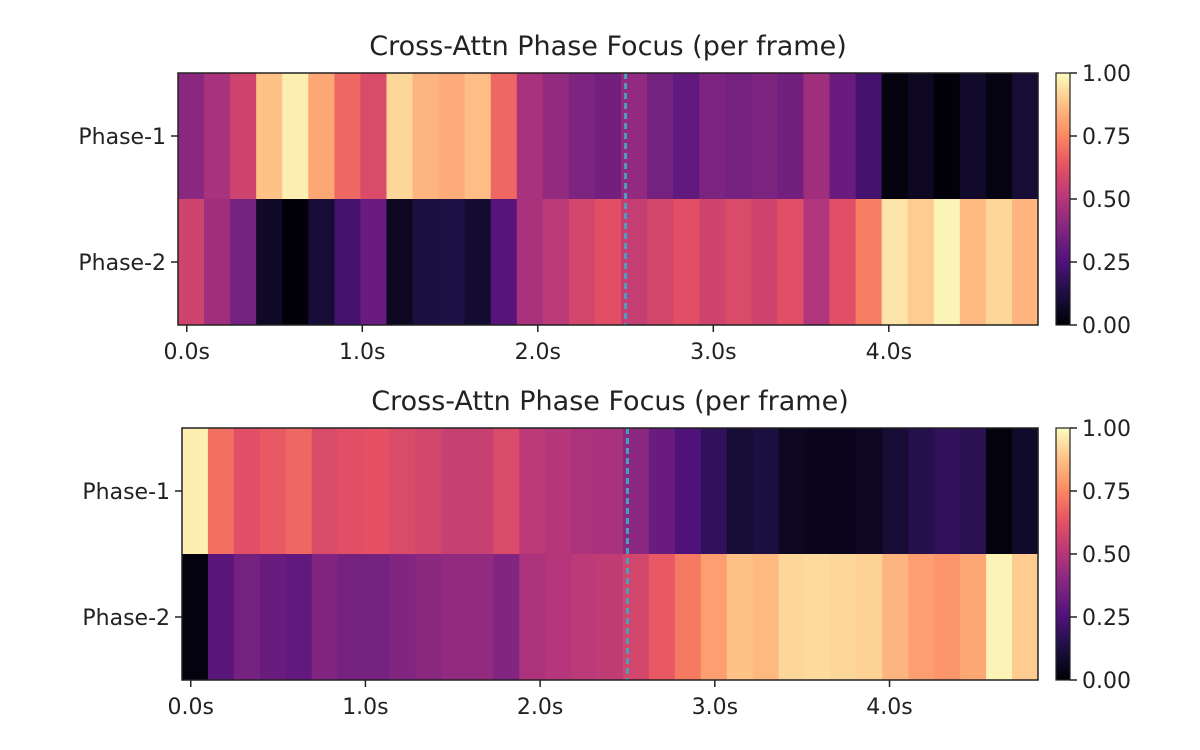 The width and height of the screenshot is (1200, 750). I want to click on colorbar-tick-label: 1.00, so click(1106, 74).